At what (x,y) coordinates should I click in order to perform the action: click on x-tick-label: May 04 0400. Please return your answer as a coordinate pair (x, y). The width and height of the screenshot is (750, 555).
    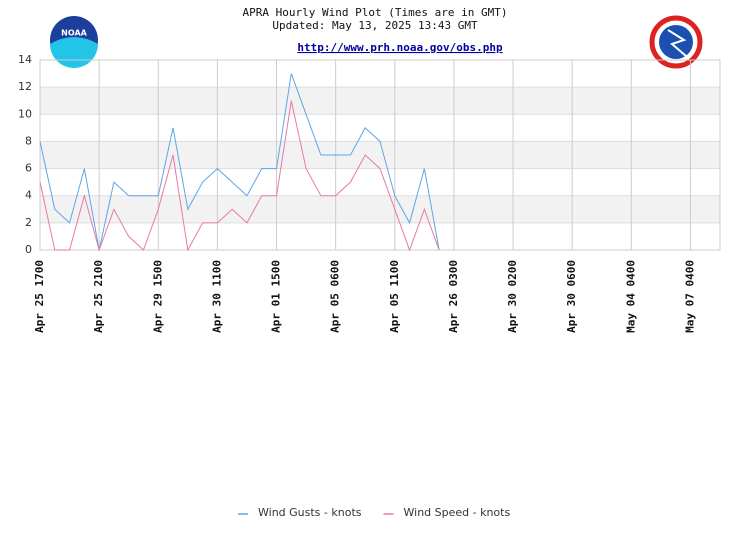
    Looking at the image, I should click on (630, 296).